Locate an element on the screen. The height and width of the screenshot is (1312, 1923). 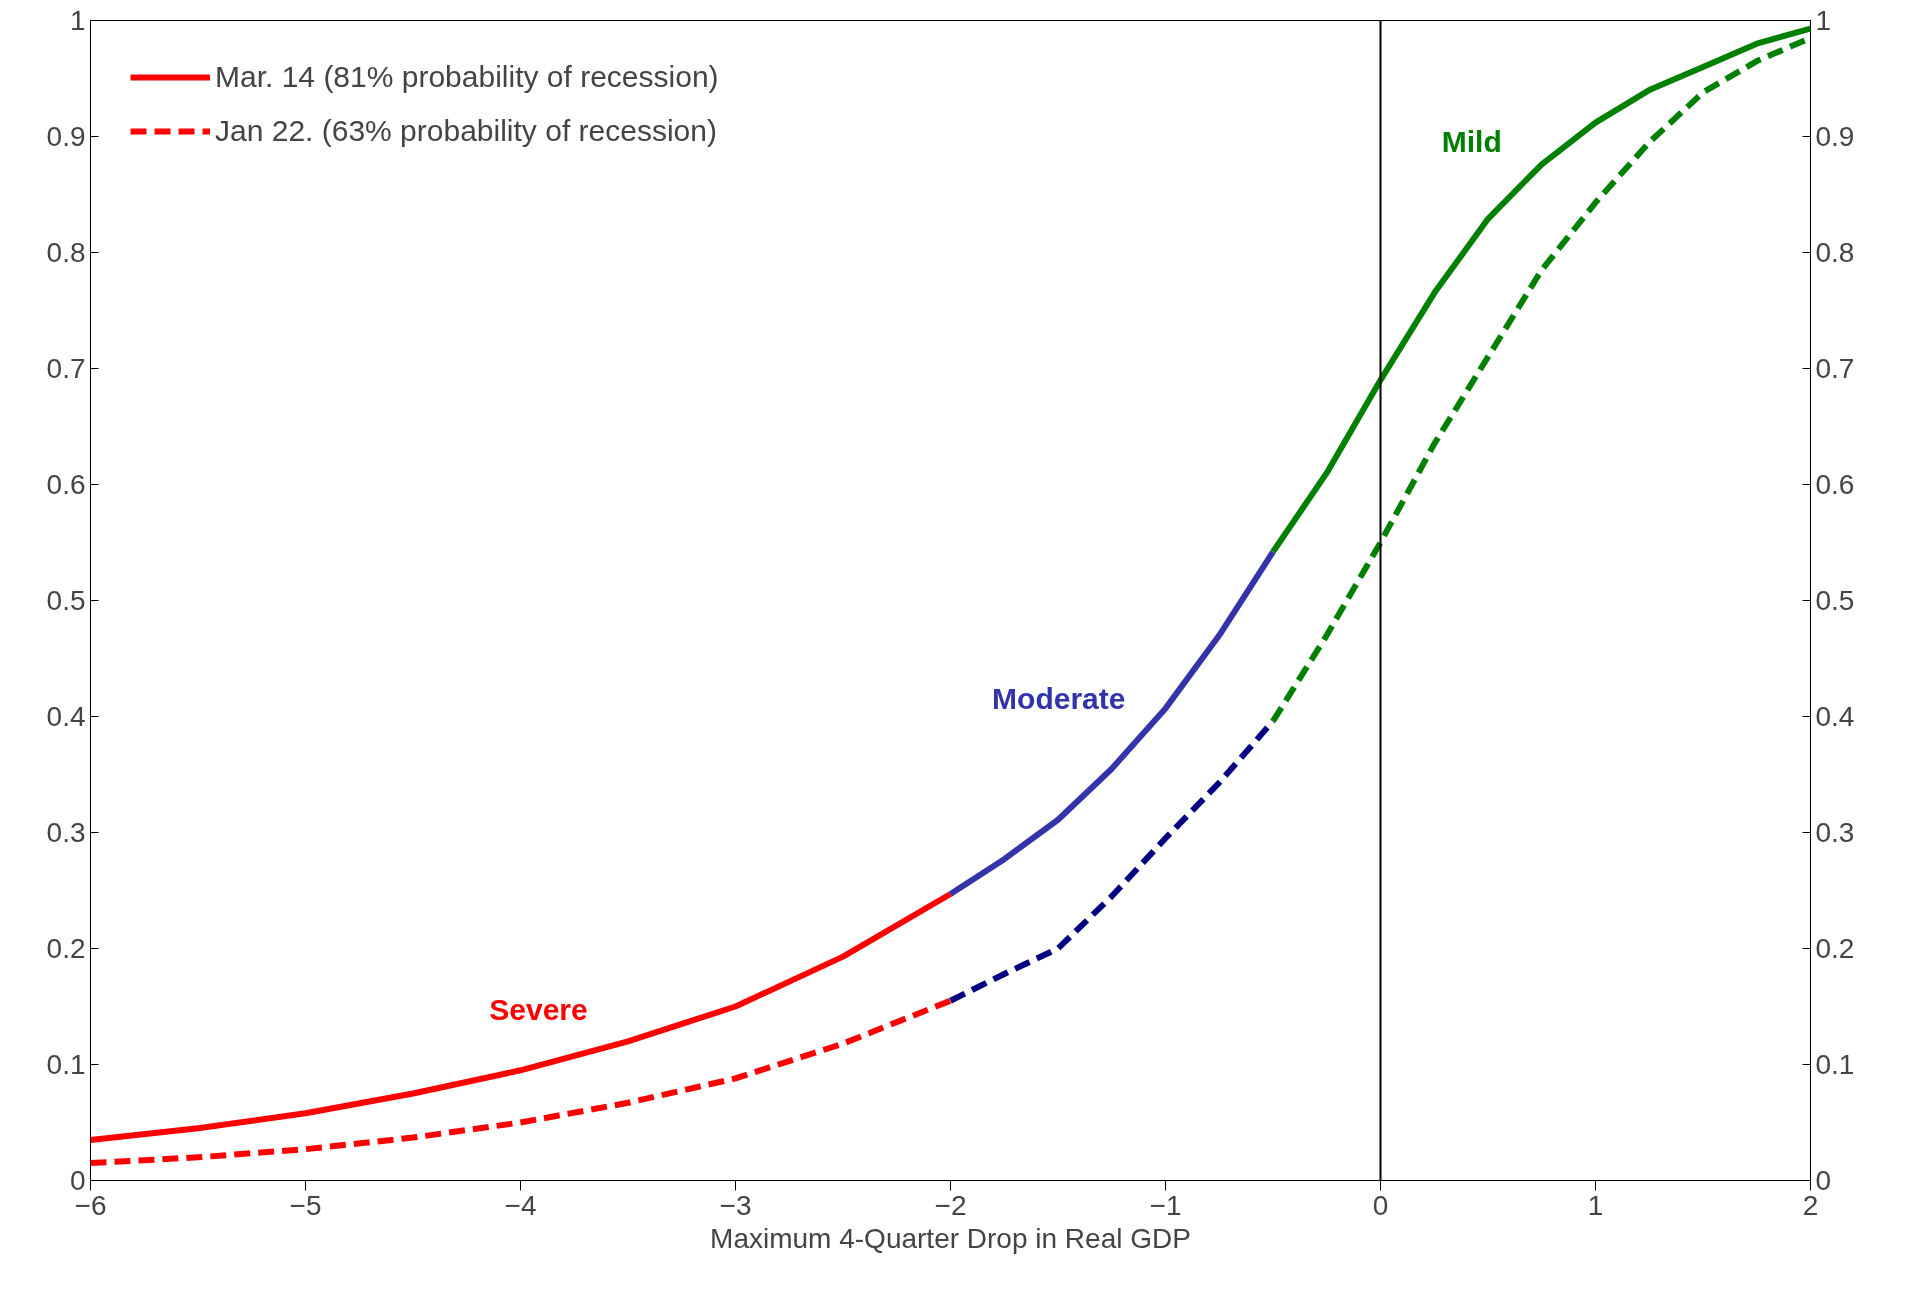
y2-tick-label: 0.5 is located at coordinates (1835, 600).